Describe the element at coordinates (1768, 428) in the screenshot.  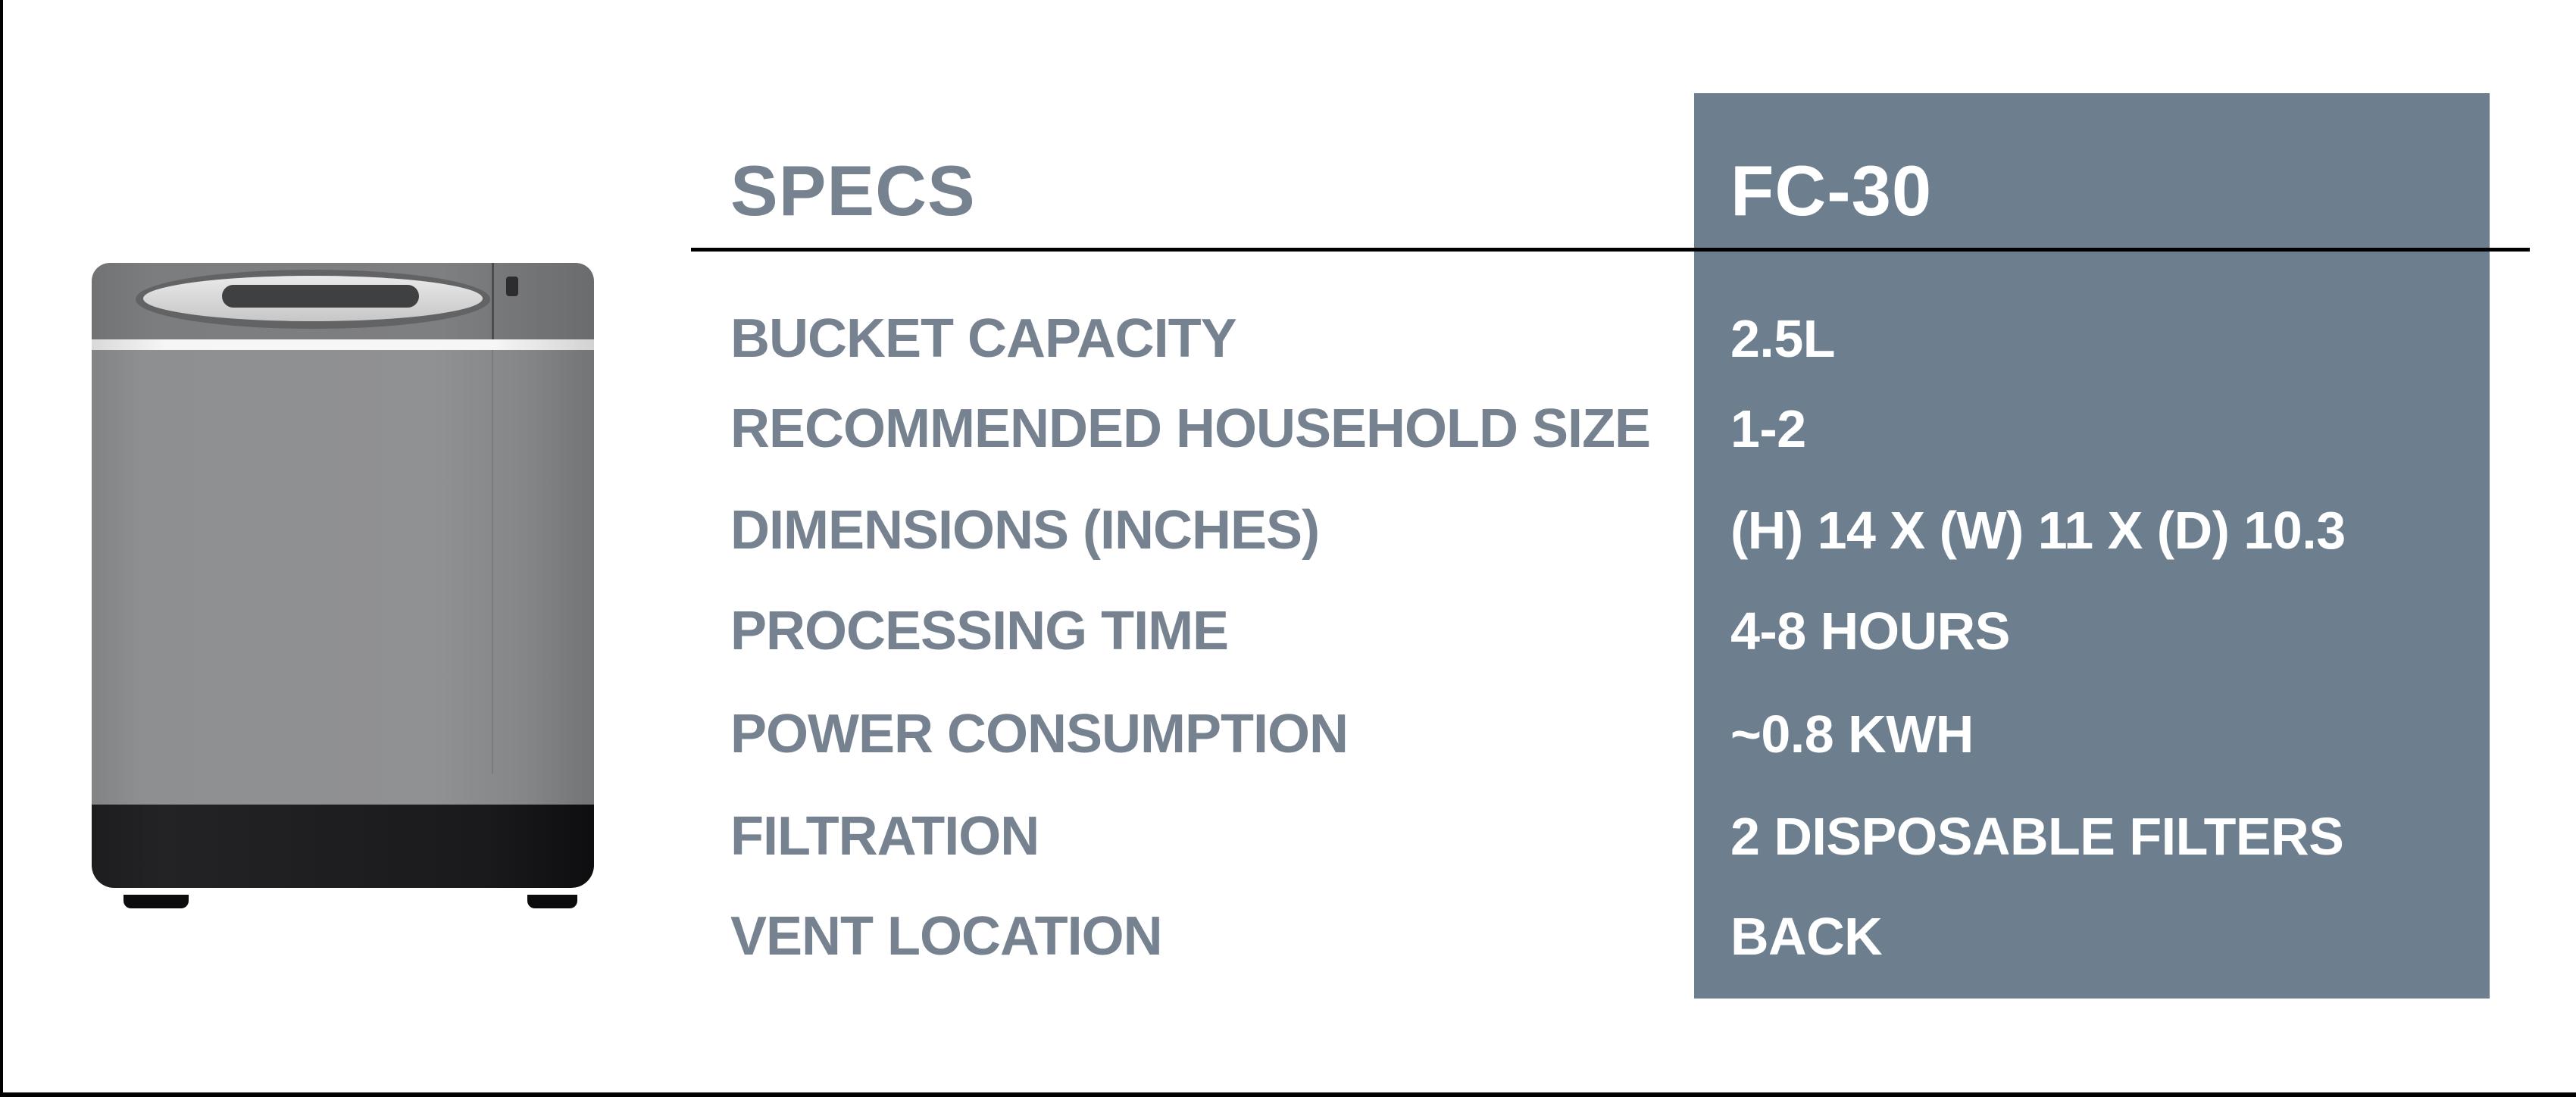
I see `spec-value: 1-2` at that location.